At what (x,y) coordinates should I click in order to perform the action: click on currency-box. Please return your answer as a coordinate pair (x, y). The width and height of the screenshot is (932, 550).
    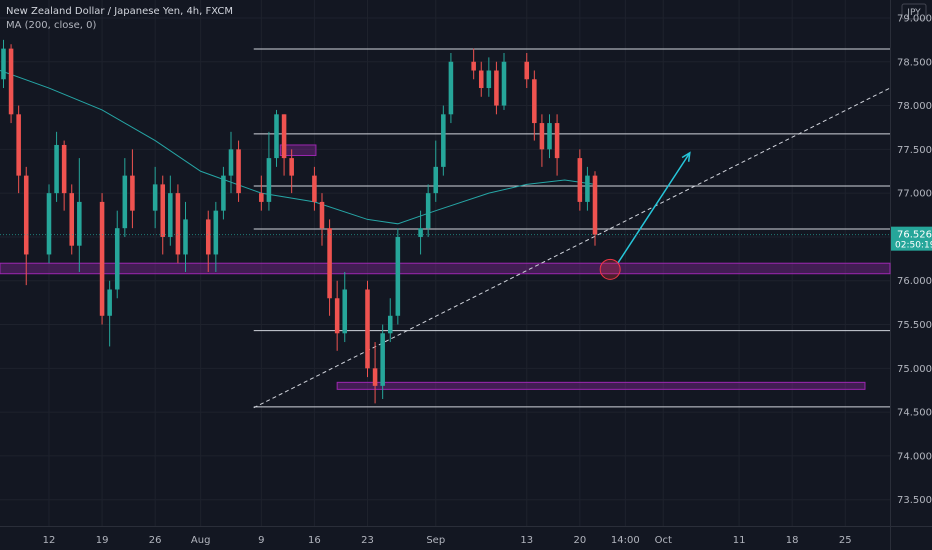
    Looking at the image, I should click on (914, 11).